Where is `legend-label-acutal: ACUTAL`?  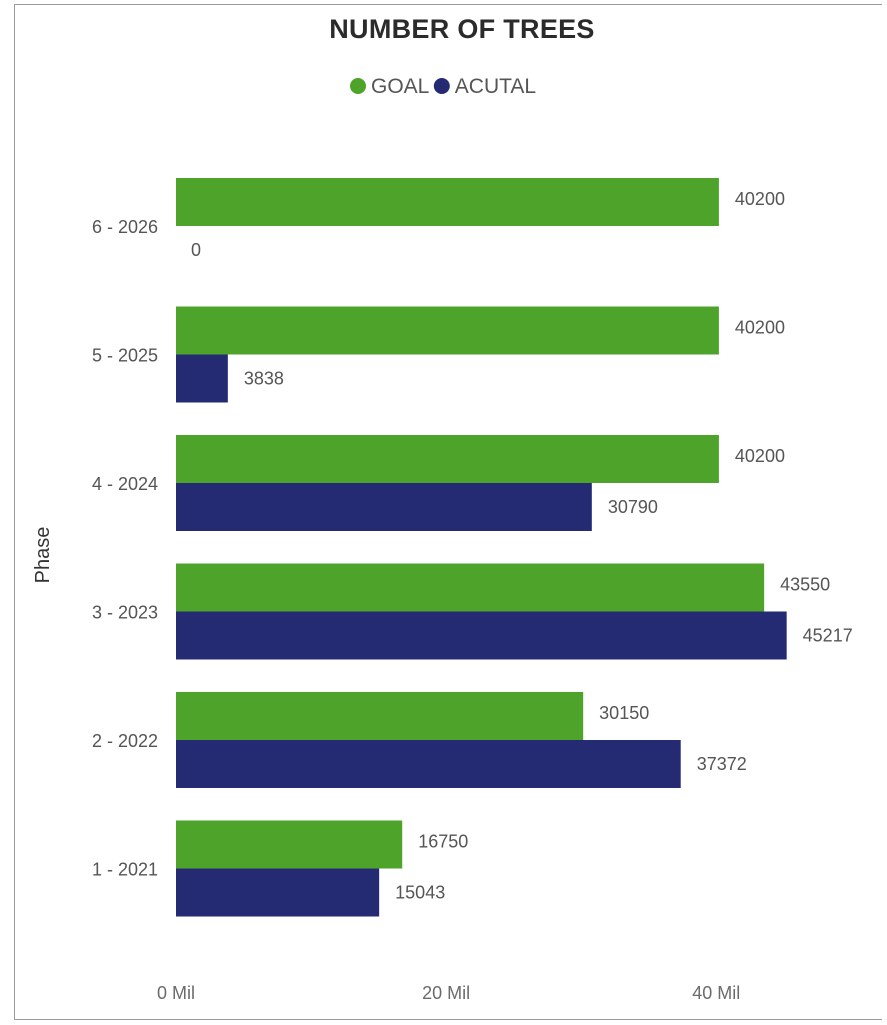
legend-label-acutal: ACUTAL is located at coordinates (495, 86).